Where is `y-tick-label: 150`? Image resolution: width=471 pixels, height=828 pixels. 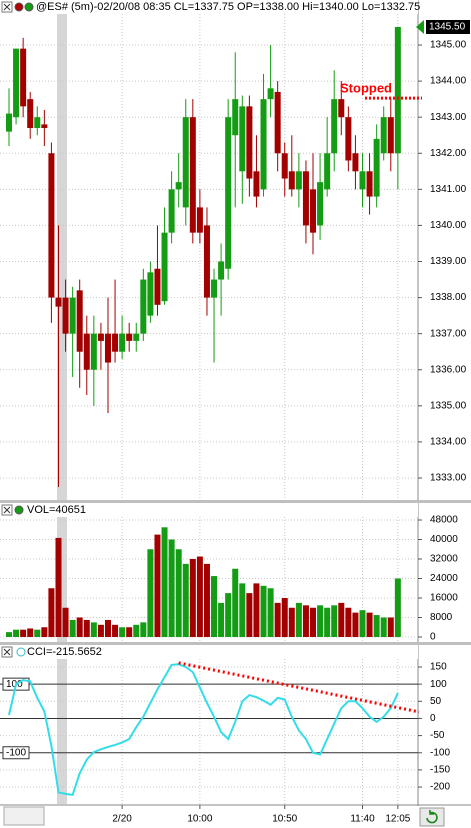
y-tick-label: 150 is located at coordinates (438, 667).